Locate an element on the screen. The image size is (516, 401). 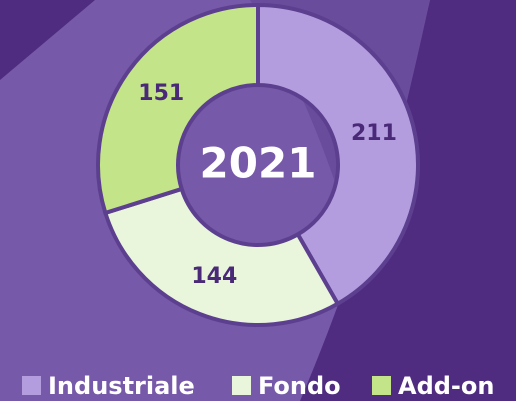
data-label: 151 is located at coordinates (161, 93).